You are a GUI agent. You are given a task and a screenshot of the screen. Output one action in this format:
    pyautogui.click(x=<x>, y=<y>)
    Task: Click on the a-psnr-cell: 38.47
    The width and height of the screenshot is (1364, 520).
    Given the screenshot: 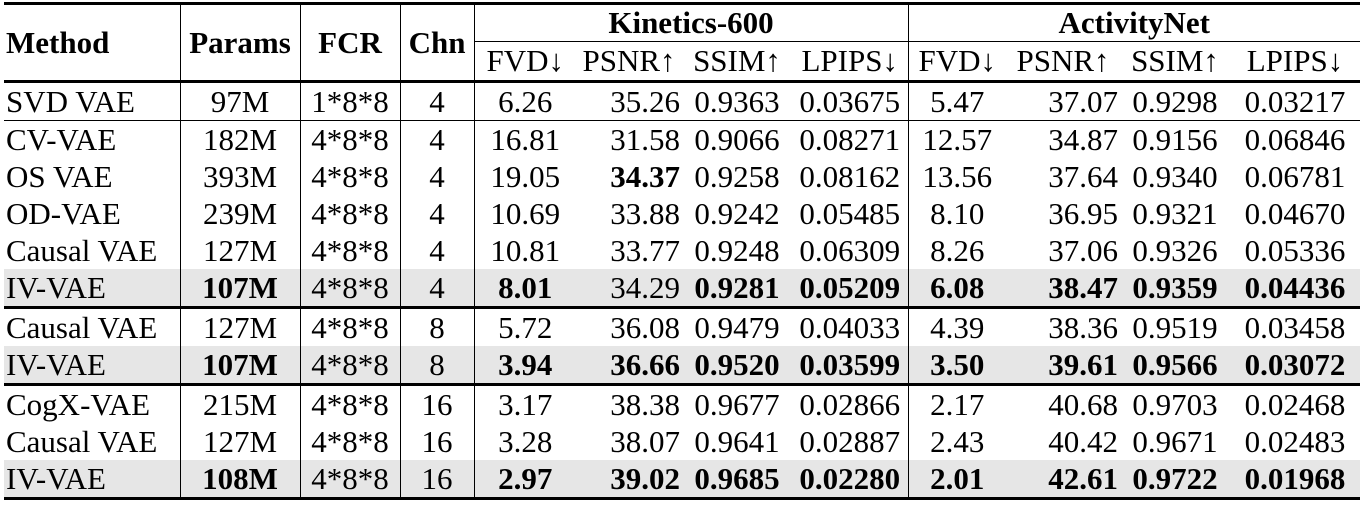 What is the action you would take?
    pyautogui.click(x=1063, y=288)
    